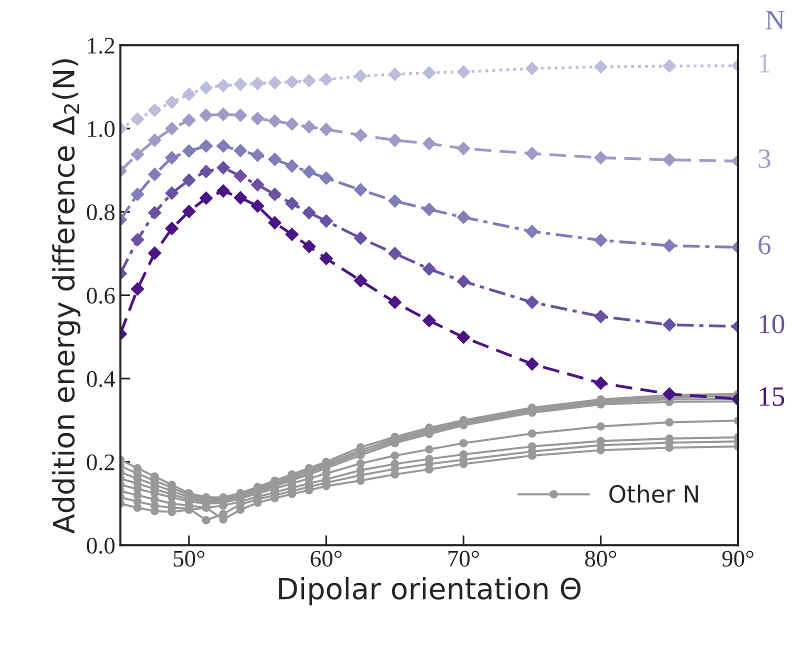  What do you see at coordinates (775, 20) in the screenshot?
I see `legend-title: N` at bounding box center [775, 20].